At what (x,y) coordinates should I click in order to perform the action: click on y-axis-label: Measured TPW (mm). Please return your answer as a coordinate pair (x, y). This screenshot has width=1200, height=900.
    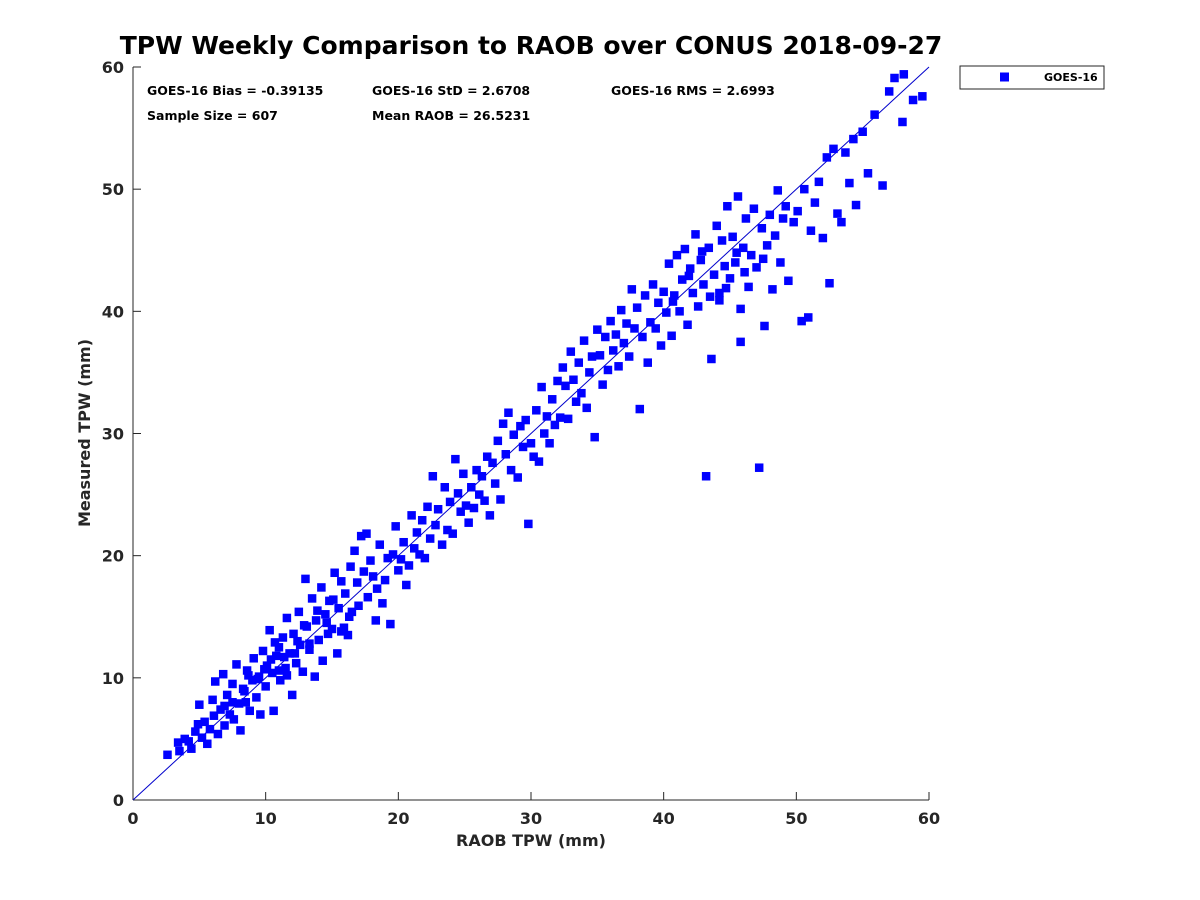
    Looking at the image, I should click on (84, 433).